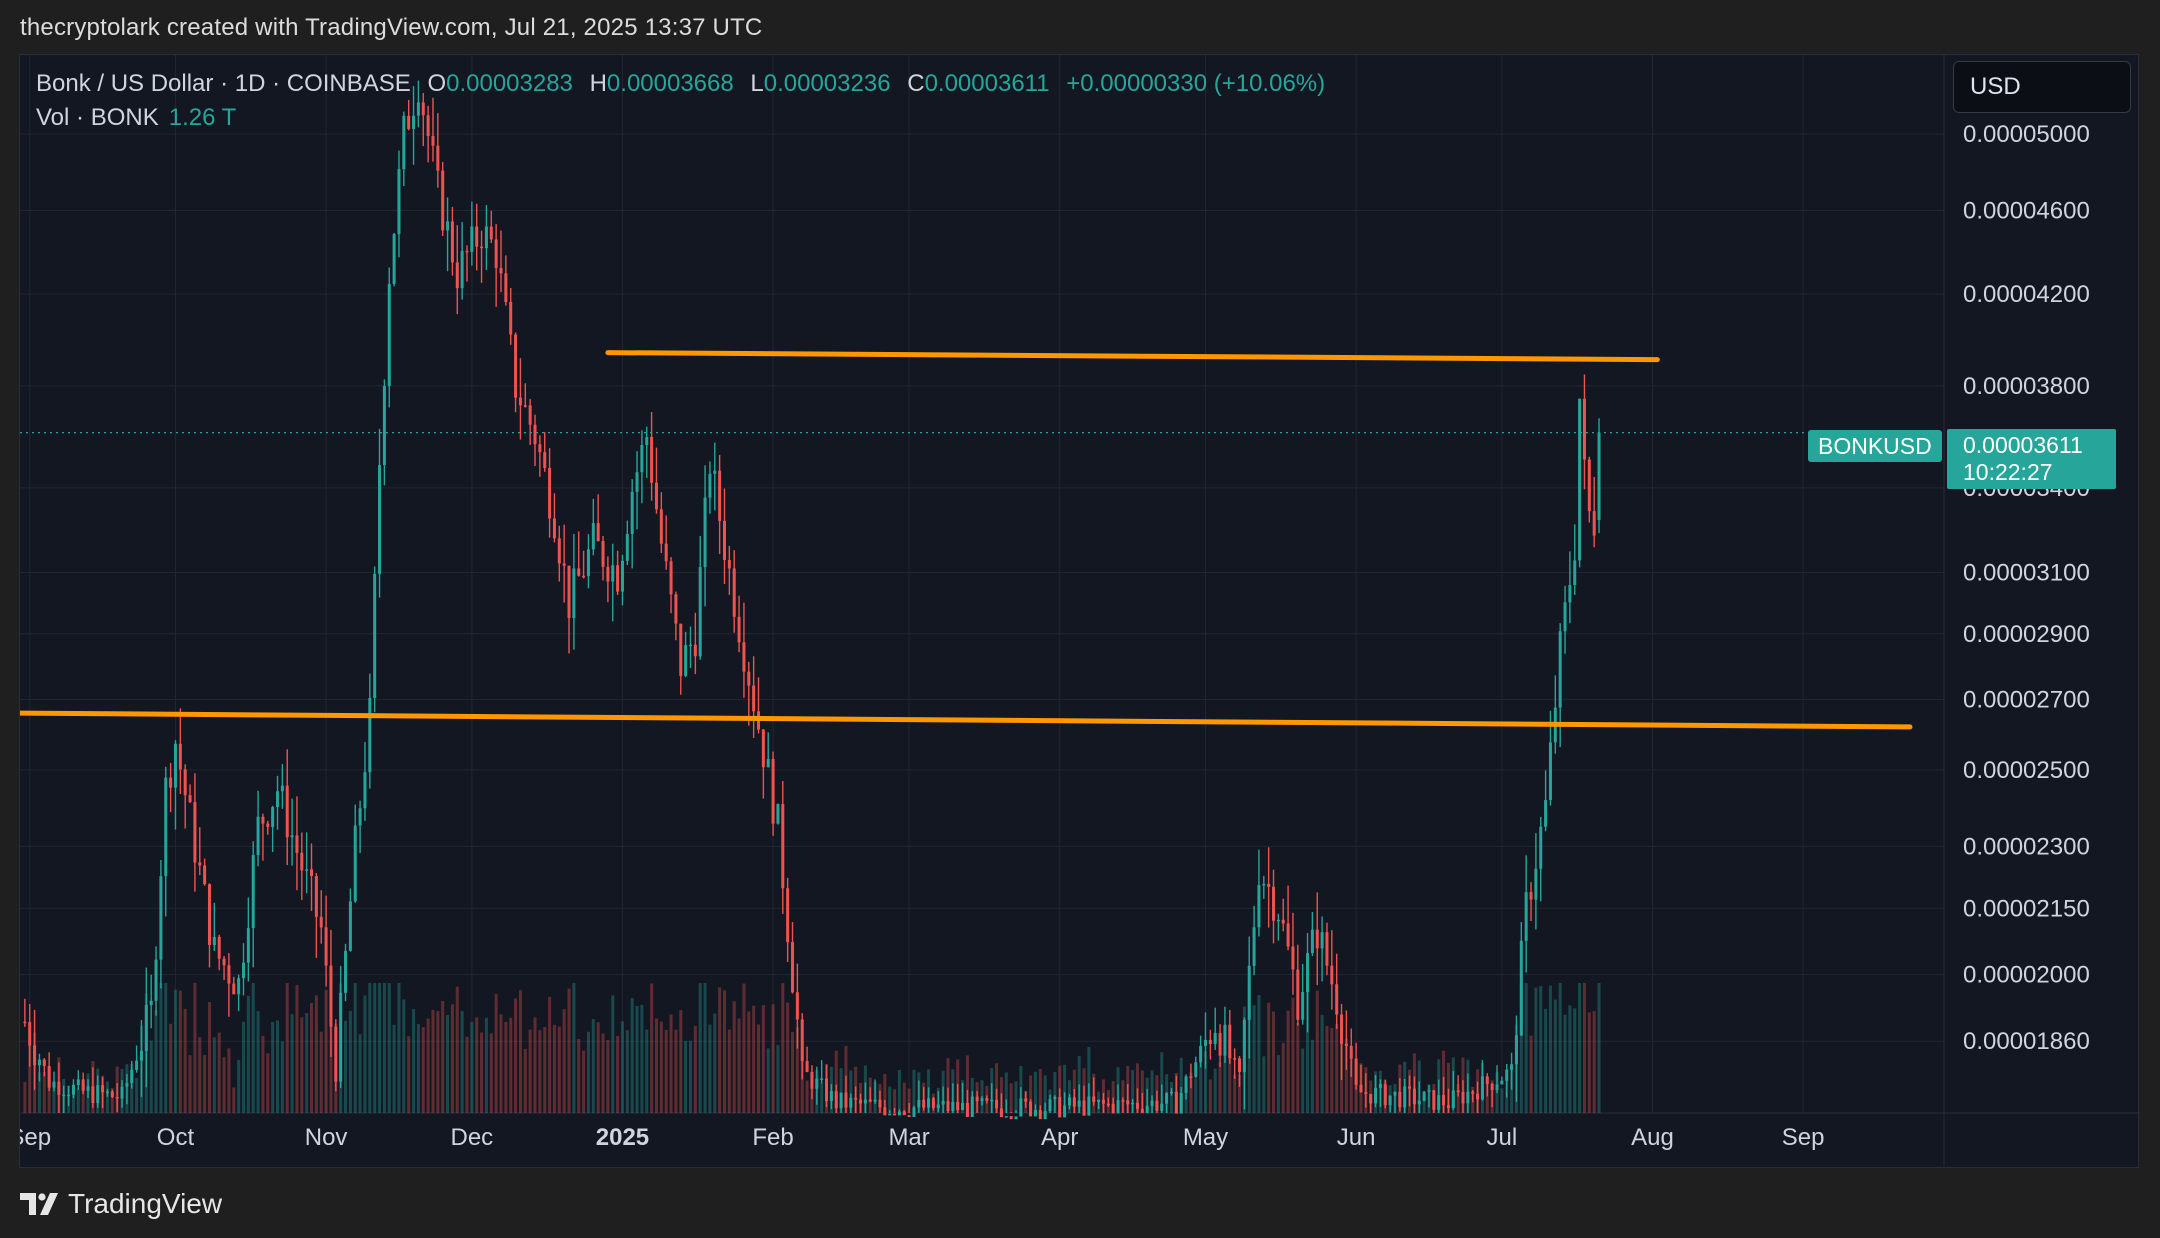 This screenshot has width=2160, height=1238. What do you see at coordinates (987, 83) in the screenshot?
I see `legend-close-value: 0.00003611` at bounding box center [987, 83].